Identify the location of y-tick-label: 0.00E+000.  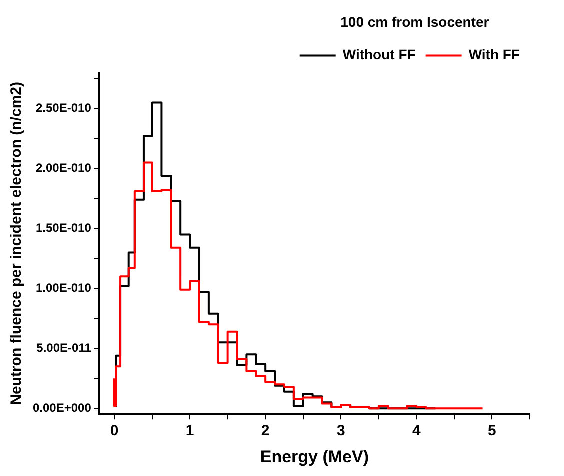
(62, 407).